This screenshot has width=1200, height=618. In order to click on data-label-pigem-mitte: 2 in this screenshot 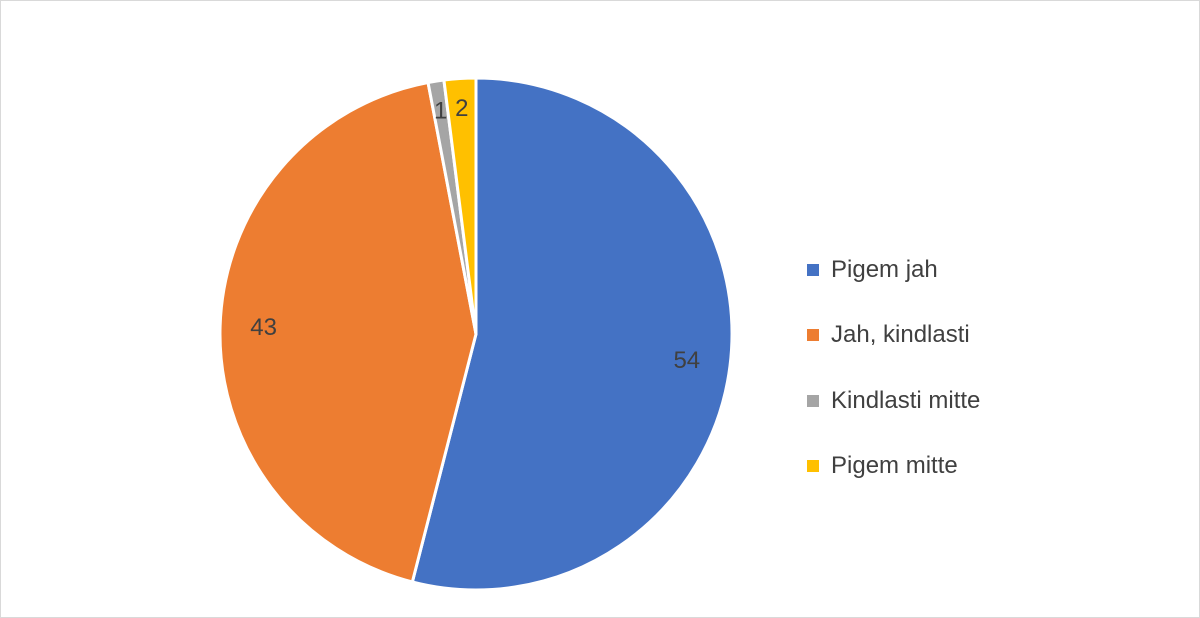, I will do `click(461, 108)`.